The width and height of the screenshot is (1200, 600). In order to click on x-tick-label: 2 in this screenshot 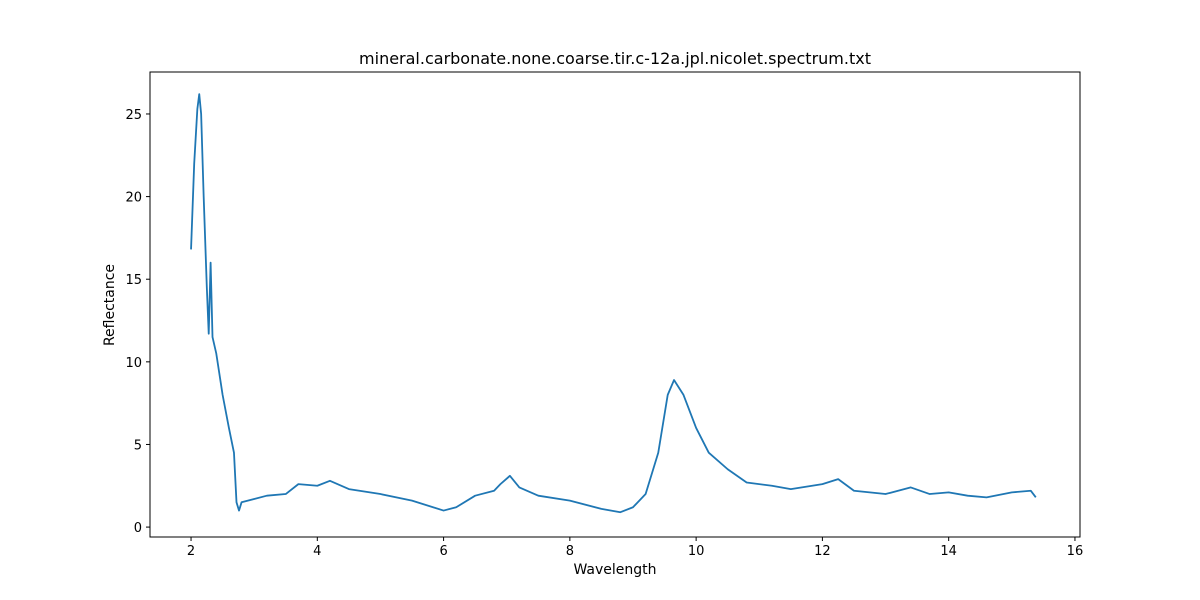, I will do `click(191, 551)`.